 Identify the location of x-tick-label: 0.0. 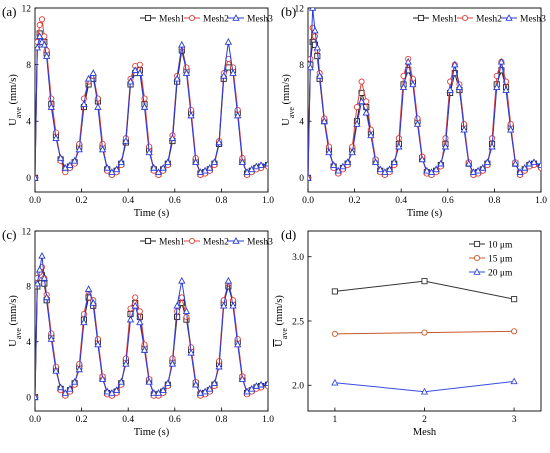
(35, 201).